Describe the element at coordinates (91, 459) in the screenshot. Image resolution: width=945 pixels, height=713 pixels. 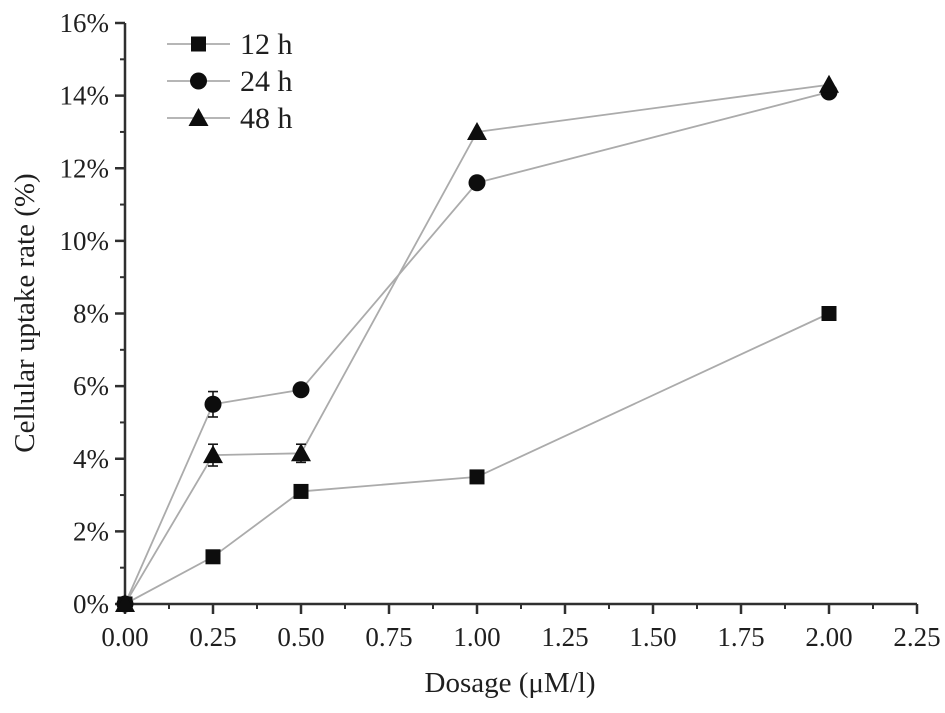
I see `y-tick-label: 4%` at that location.